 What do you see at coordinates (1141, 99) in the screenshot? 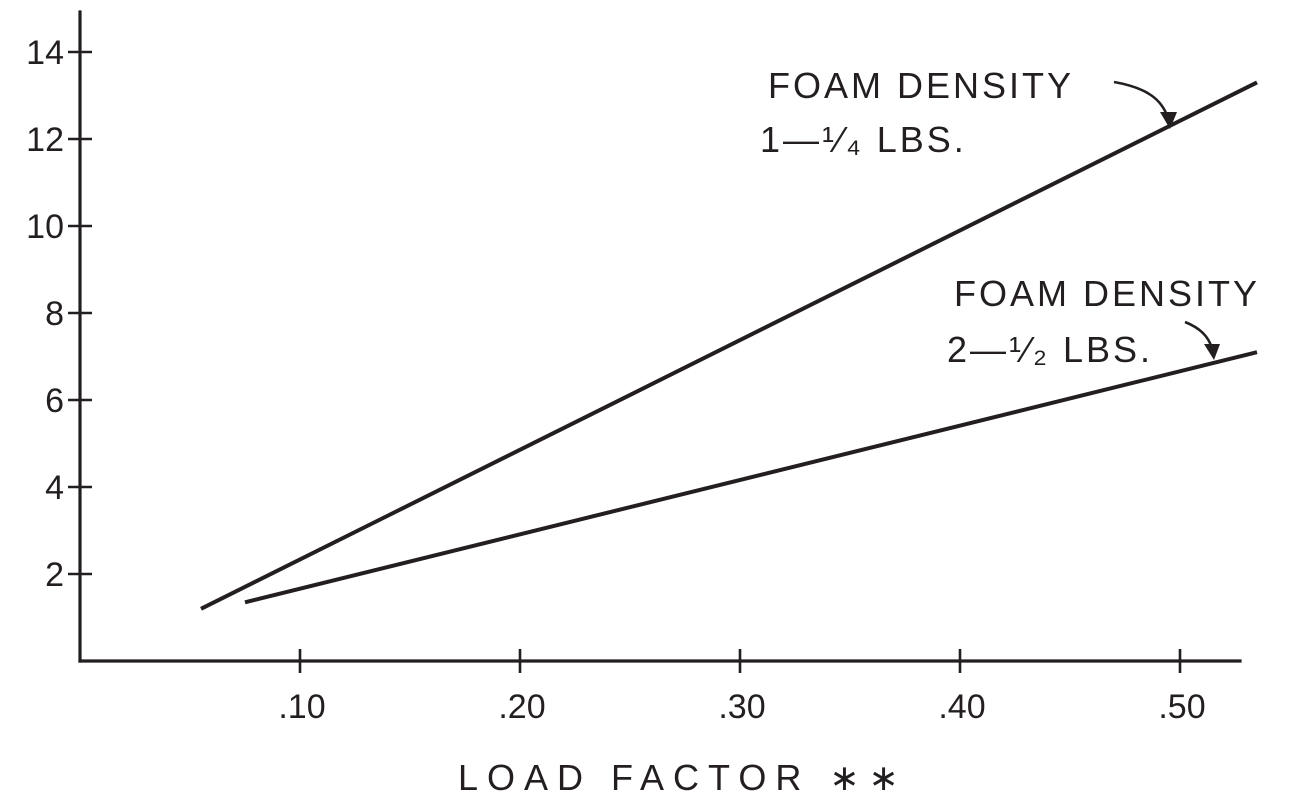
I see `series-1-leader-arrow` at bounding box center [1141, 99].